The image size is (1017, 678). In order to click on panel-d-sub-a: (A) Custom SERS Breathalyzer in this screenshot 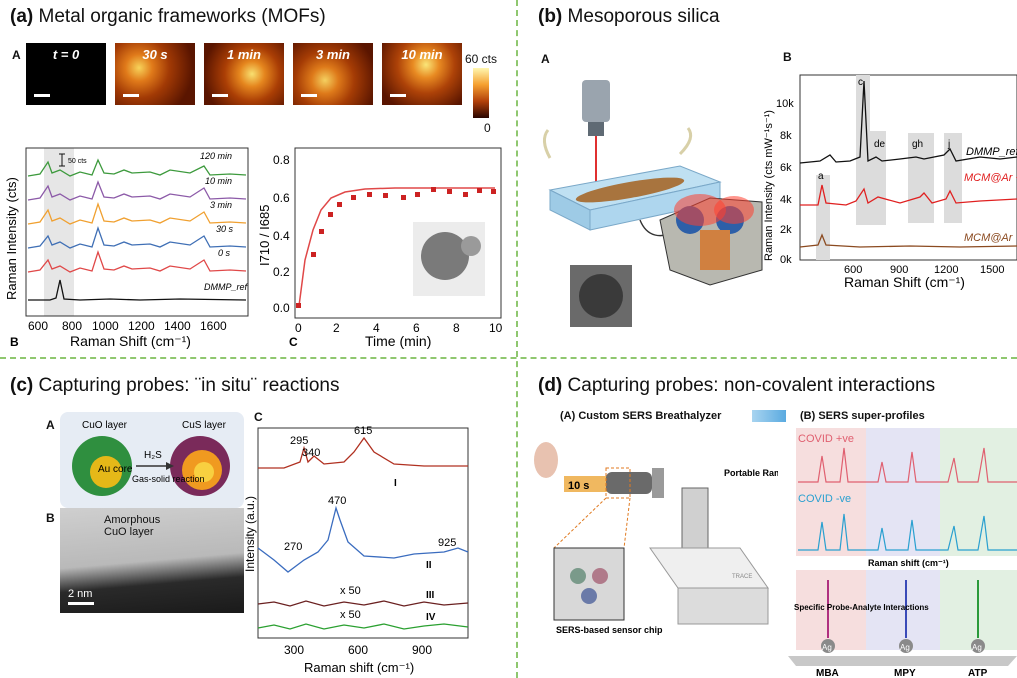, I will do `click(641, 416)`.